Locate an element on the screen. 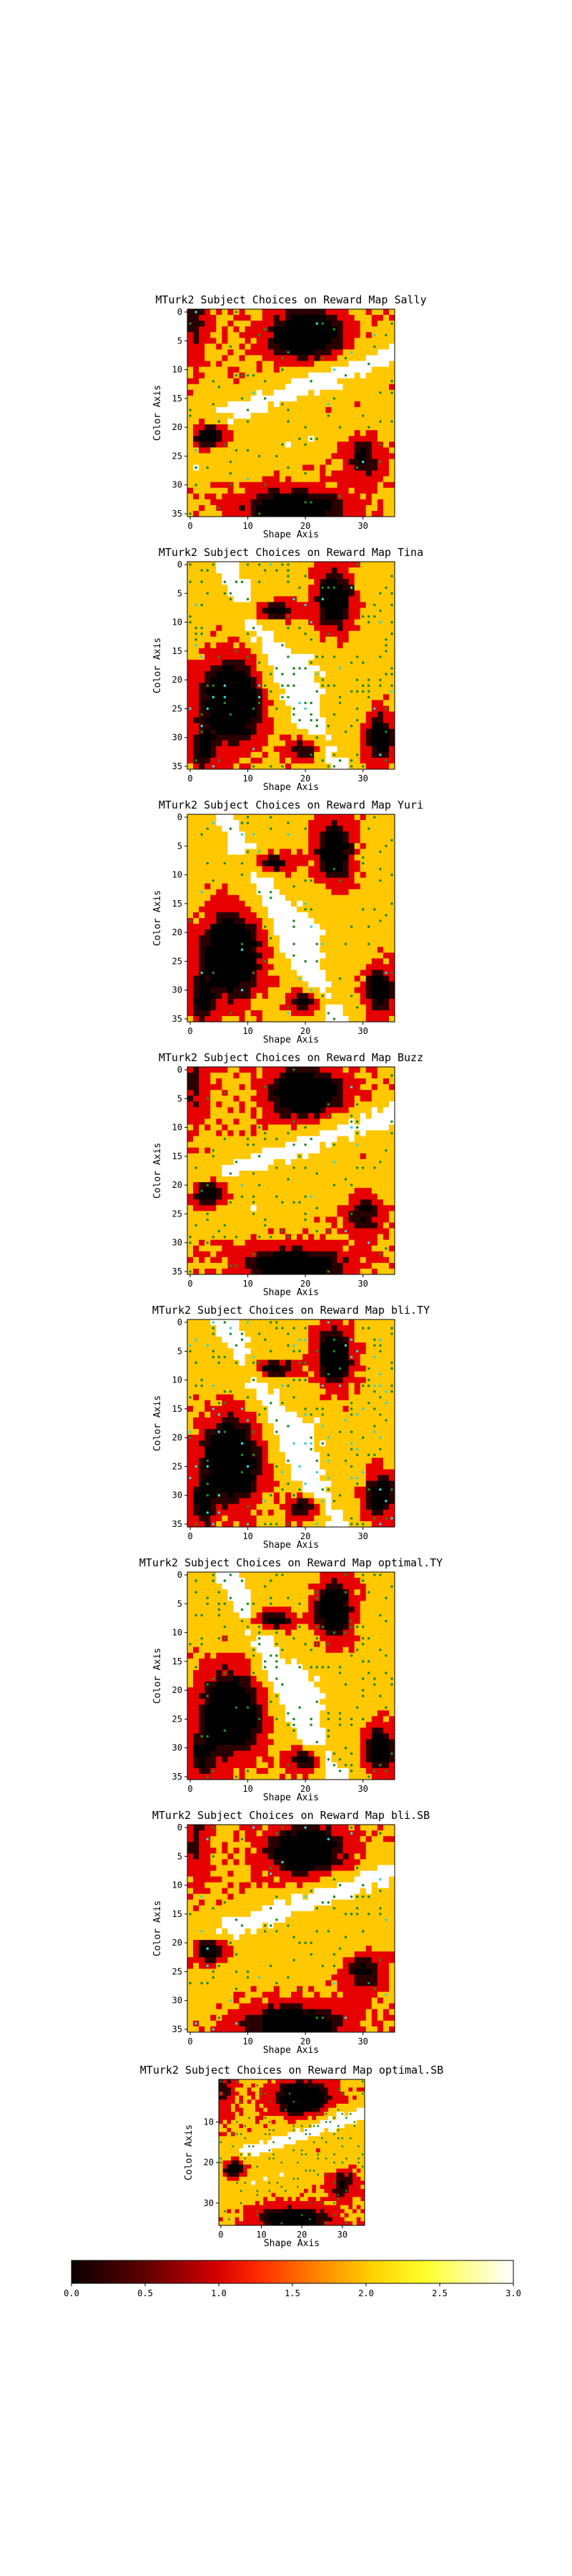 The image size is (572, 2576). axes-frame is located at coordinates (291, 412).